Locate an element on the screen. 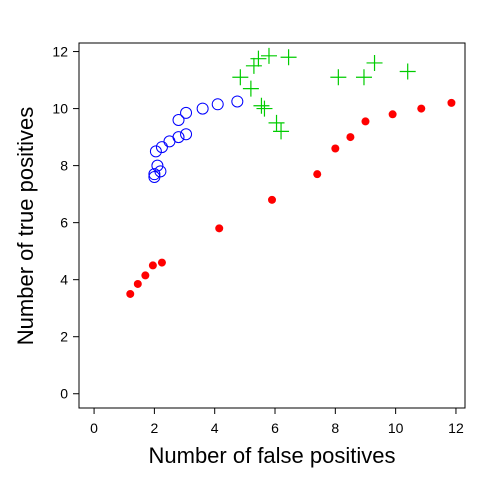 This screenshot has height=480, width=480. x-tick-label: 10 is located at coordinates (396, 428).